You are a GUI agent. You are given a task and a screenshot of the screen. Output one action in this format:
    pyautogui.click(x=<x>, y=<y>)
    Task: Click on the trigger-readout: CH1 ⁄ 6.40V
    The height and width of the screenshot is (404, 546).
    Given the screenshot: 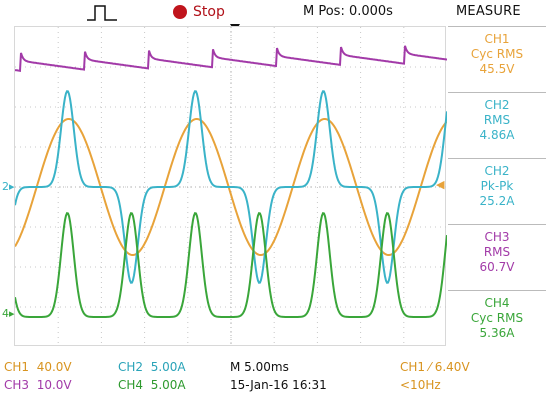 What is the action you would take?
    pyautogui.click(x=435, y=367)
    